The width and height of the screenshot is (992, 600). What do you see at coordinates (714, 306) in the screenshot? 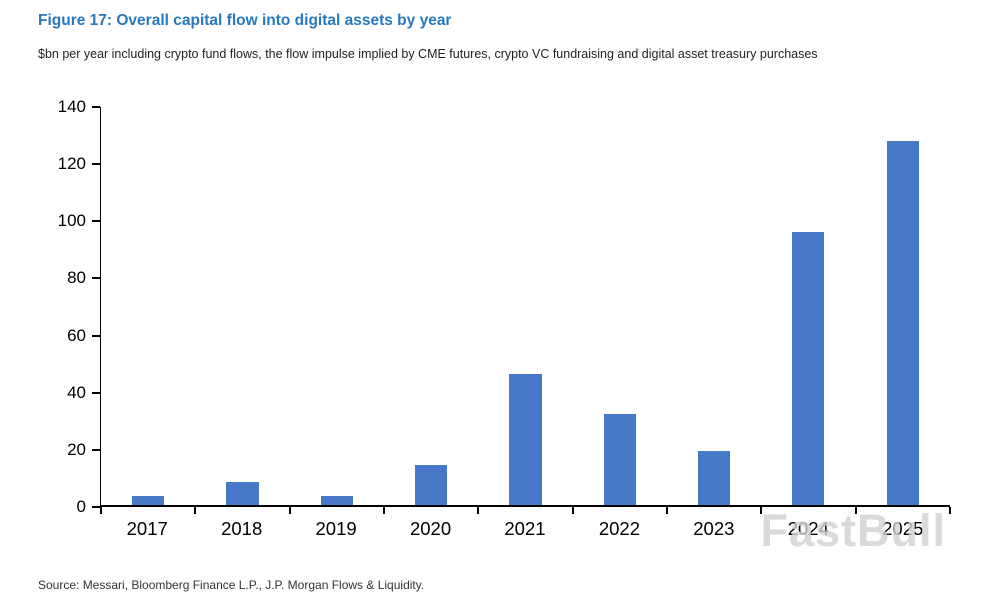
I see `category-cell-2023` at bounding box center [714, 306].